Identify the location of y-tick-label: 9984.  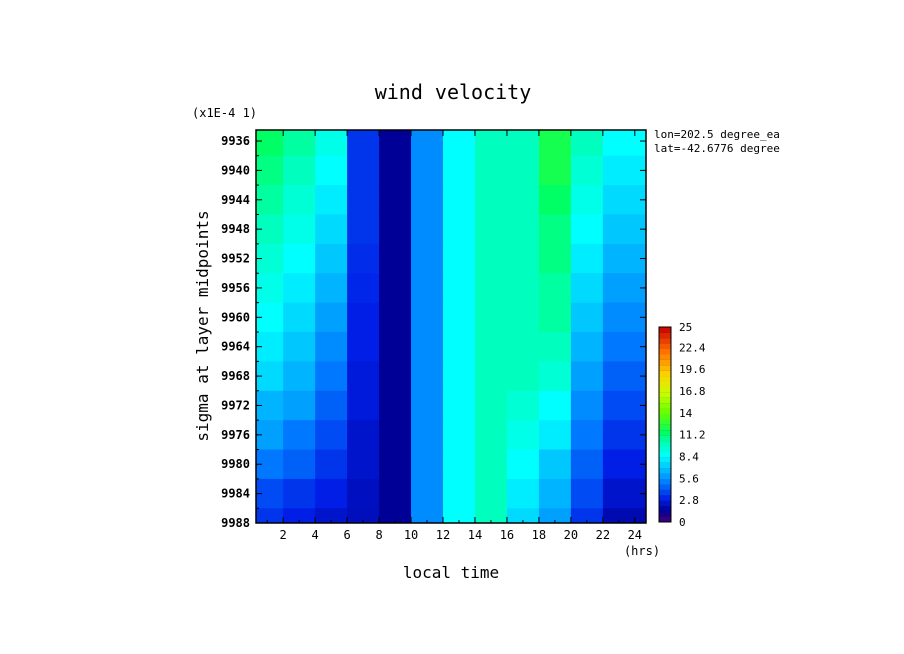
(235, 494).